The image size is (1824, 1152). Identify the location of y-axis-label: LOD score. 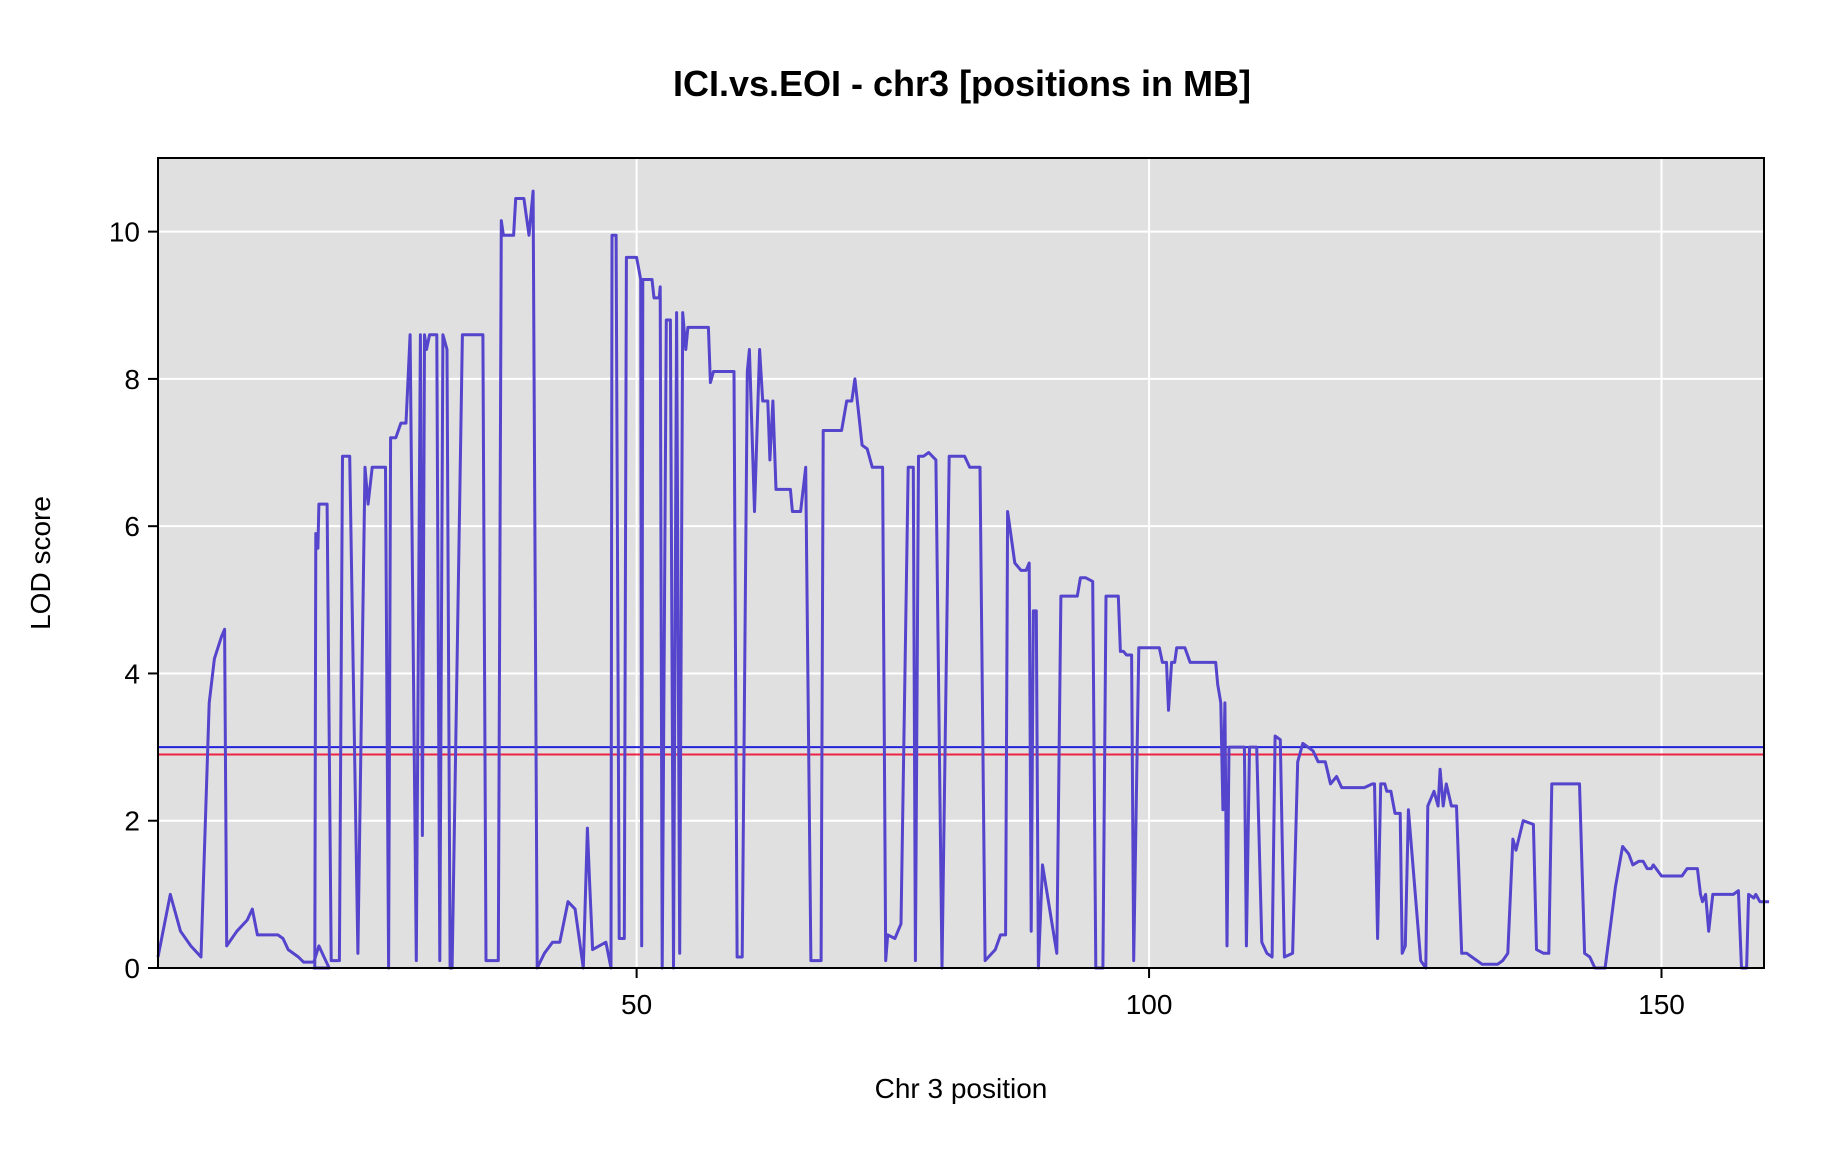
(40, 563).